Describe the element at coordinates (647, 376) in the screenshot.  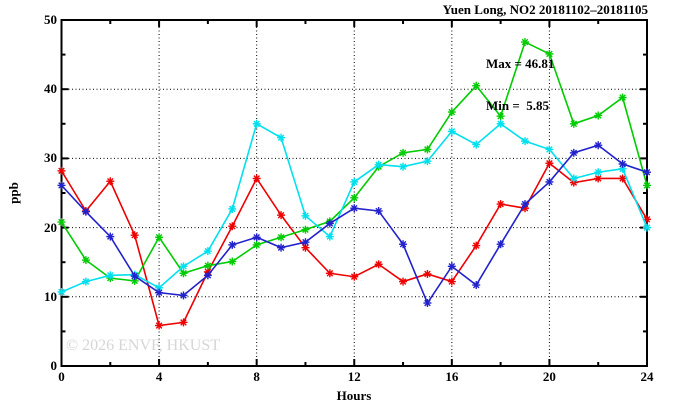
I see `x-tick-label: 24` at that location.